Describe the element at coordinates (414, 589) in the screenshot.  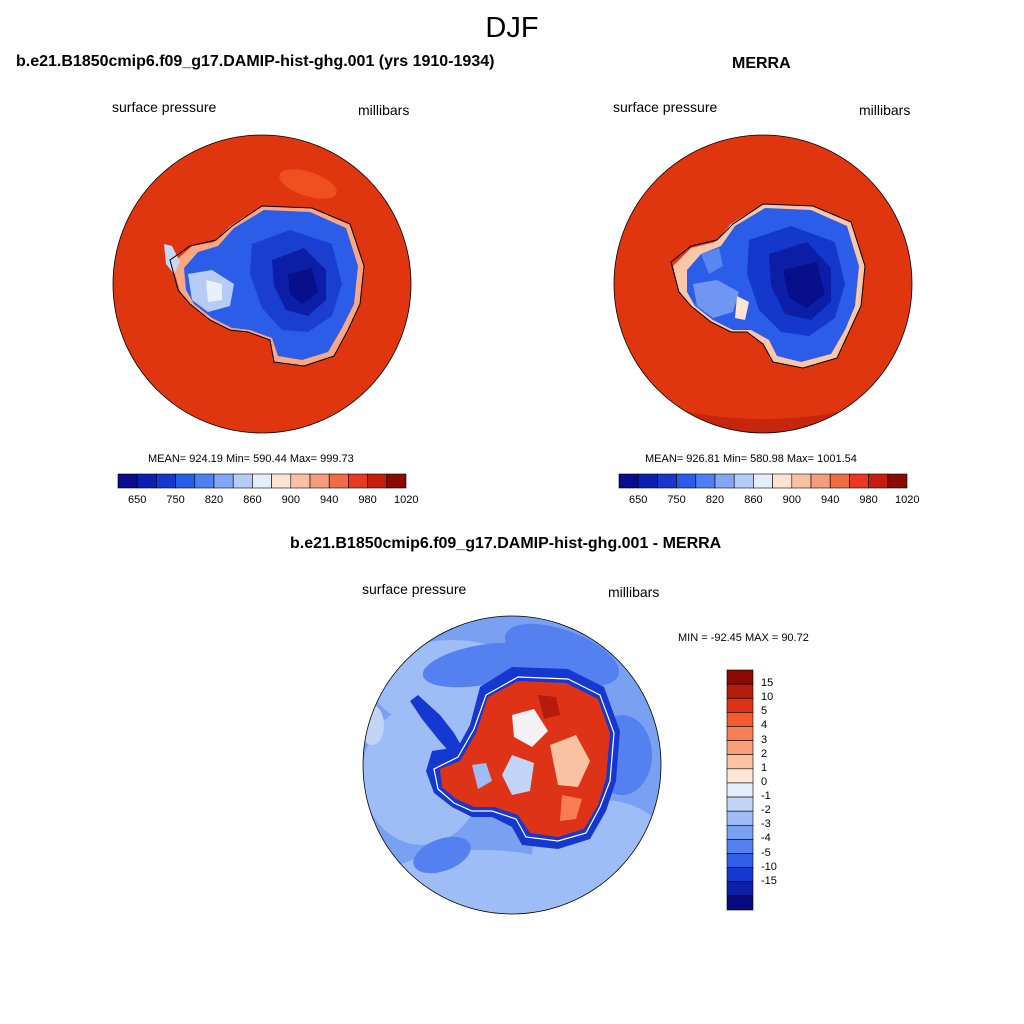
I see `panel3-variable-label: surface pressure` at that location.